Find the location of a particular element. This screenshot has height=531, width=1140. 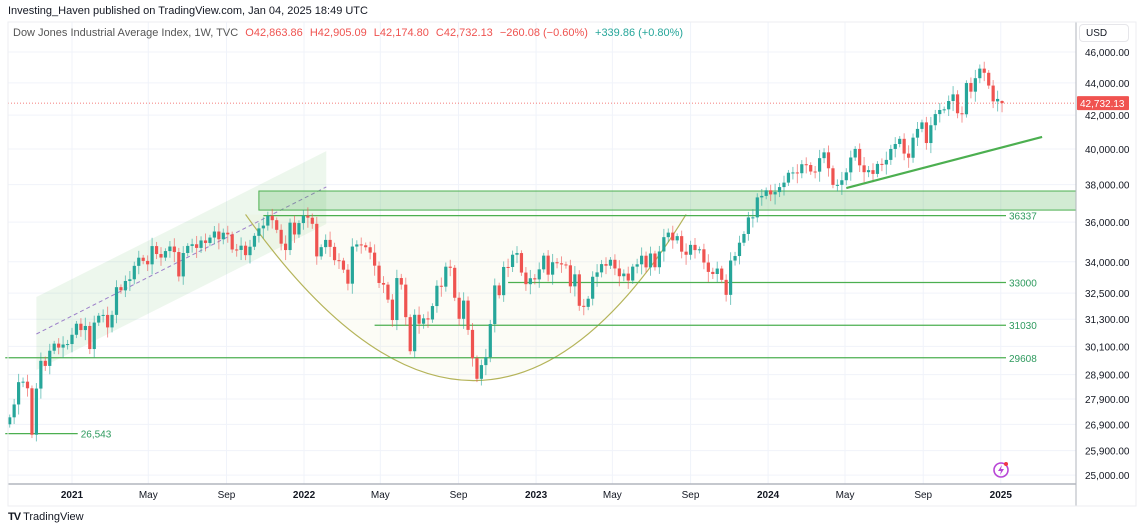

ohlc-low: L42,174.80 is located at coordinates (401, 33).